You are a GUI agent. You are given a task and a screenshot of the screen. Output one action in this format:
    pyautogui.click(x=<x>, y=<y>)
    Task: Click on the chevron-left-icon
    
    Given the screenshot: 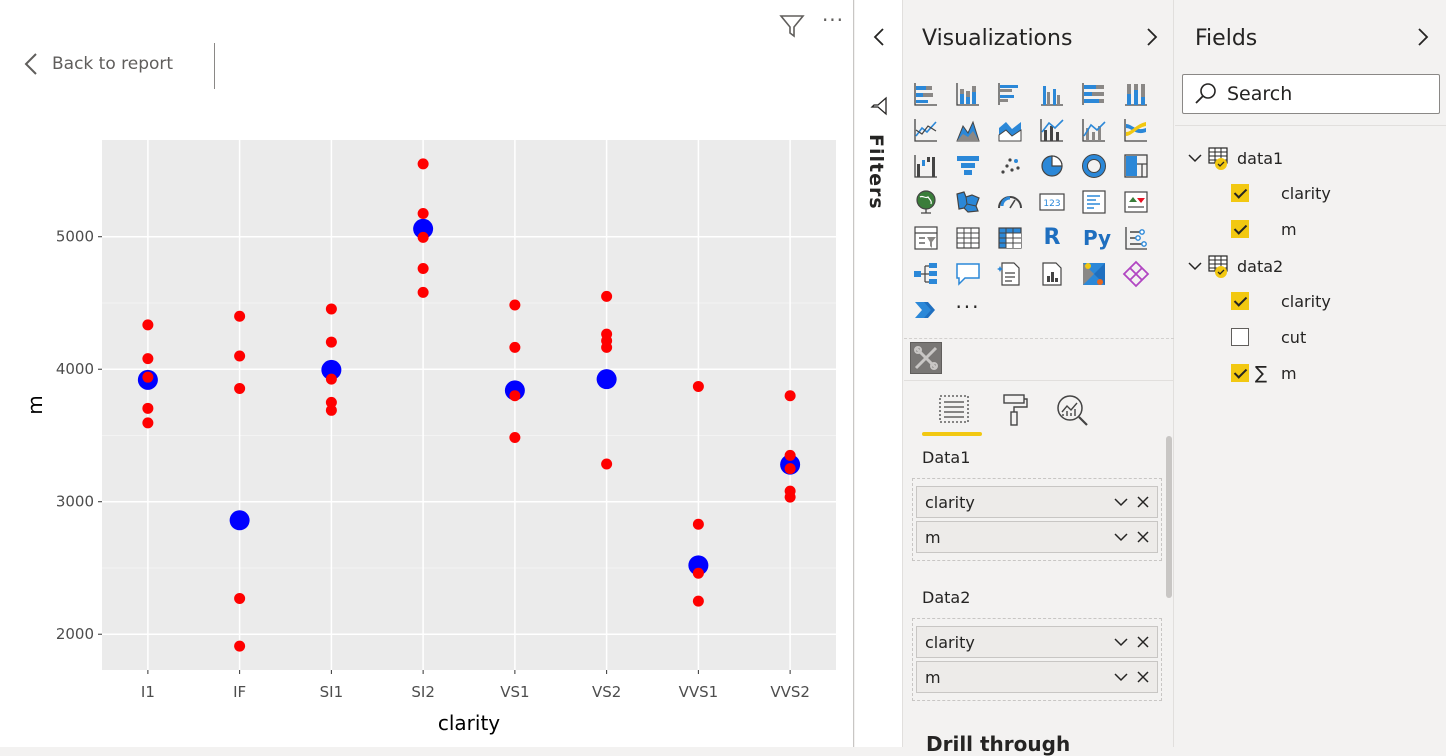 What is the action you would take?
    pyautogui.click(x=879, y=37)
    